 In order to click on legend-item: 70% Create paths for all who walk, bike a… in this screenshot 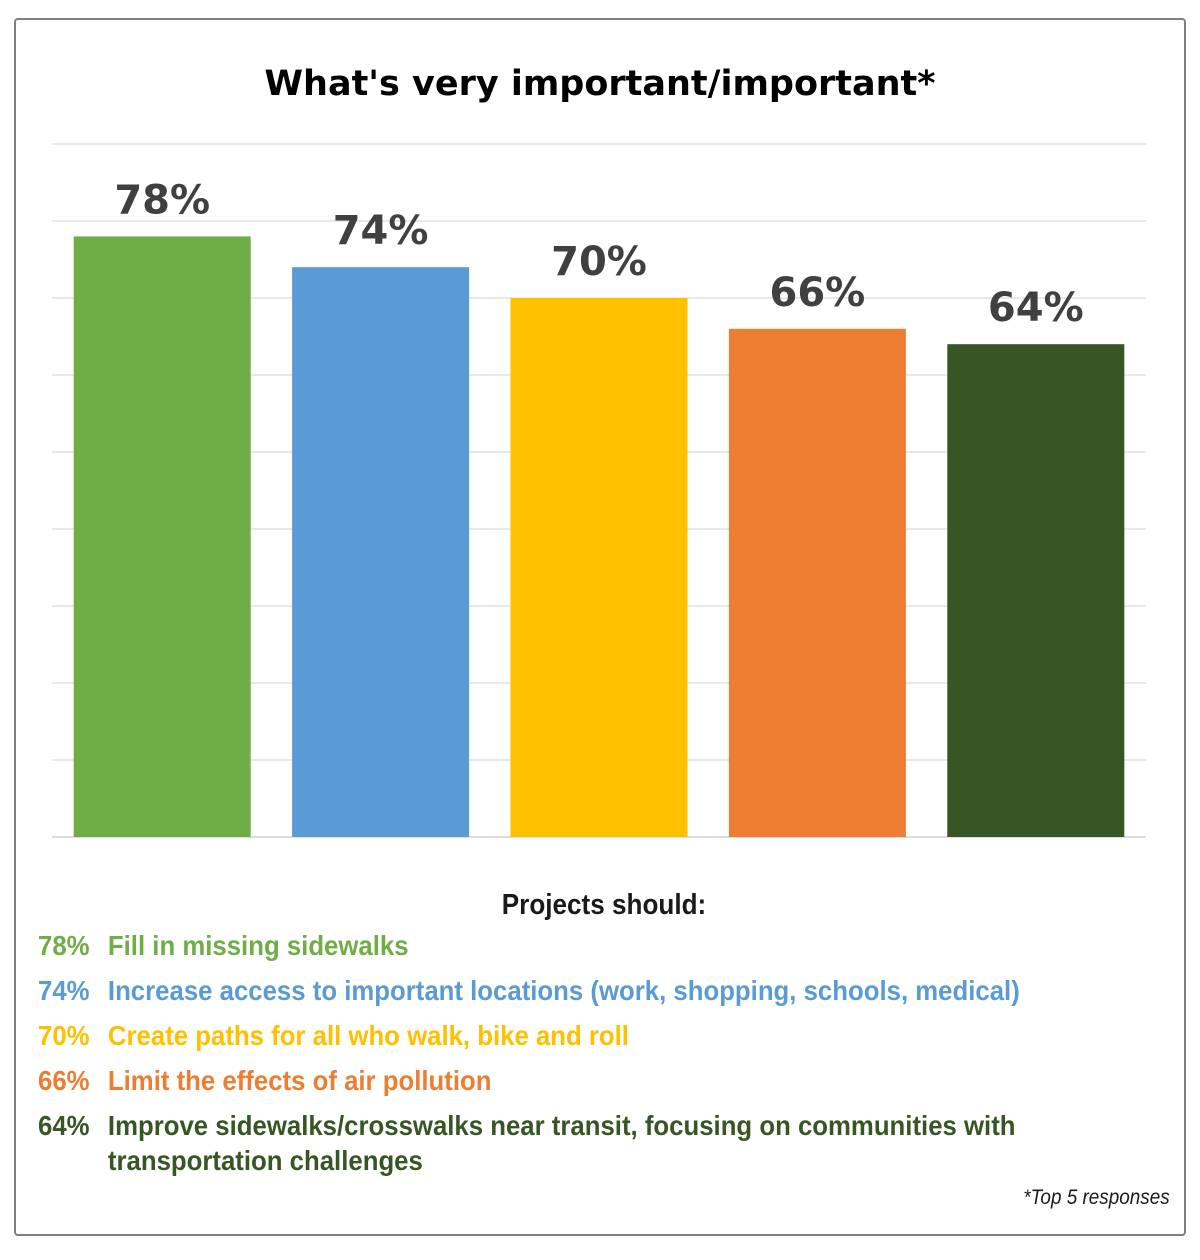, I will do `click(604, 1035)`.